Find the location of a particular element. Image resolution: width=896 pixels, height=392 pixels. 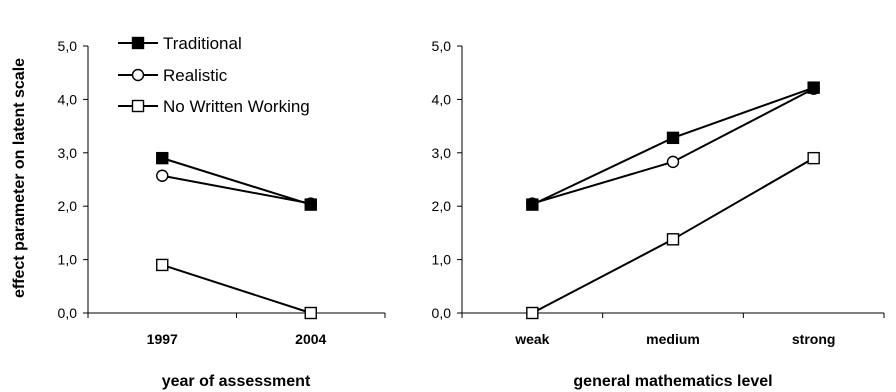

left-y-tick-label: 5,0 is located at coordinates (68, 46).